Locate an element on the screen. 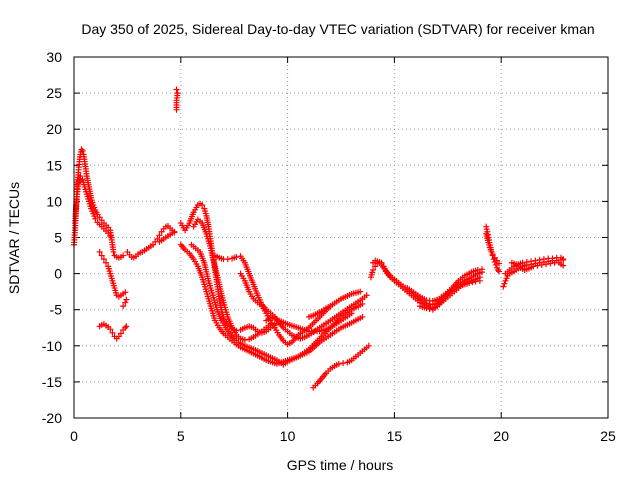 Image resolution: width=640 pixels, height=480 pixels. x-tick-label: 0 is located at coordinates (74, 436).